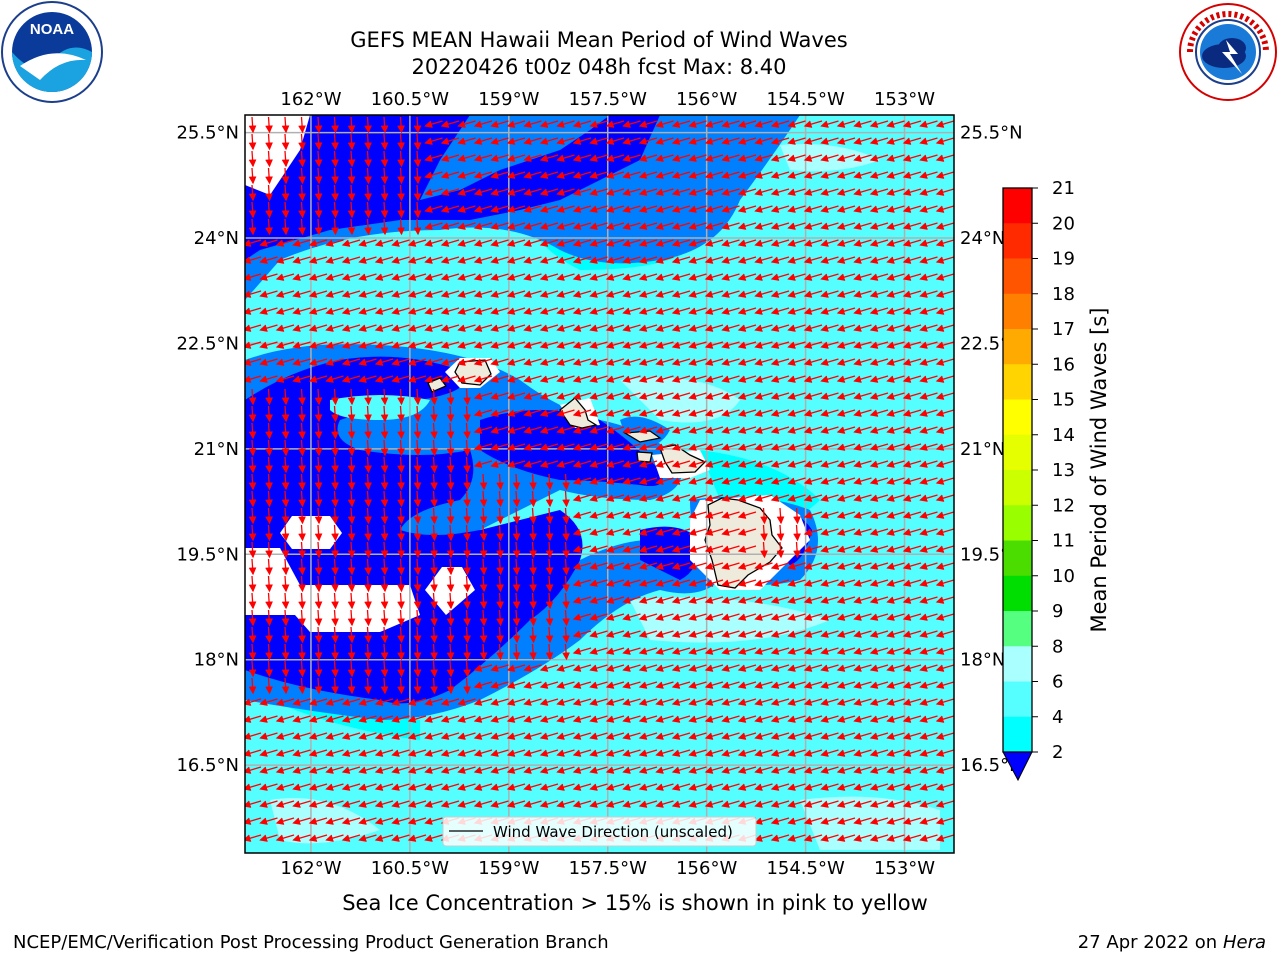  I want to click on colorbar-bin, so click(1017, 664).